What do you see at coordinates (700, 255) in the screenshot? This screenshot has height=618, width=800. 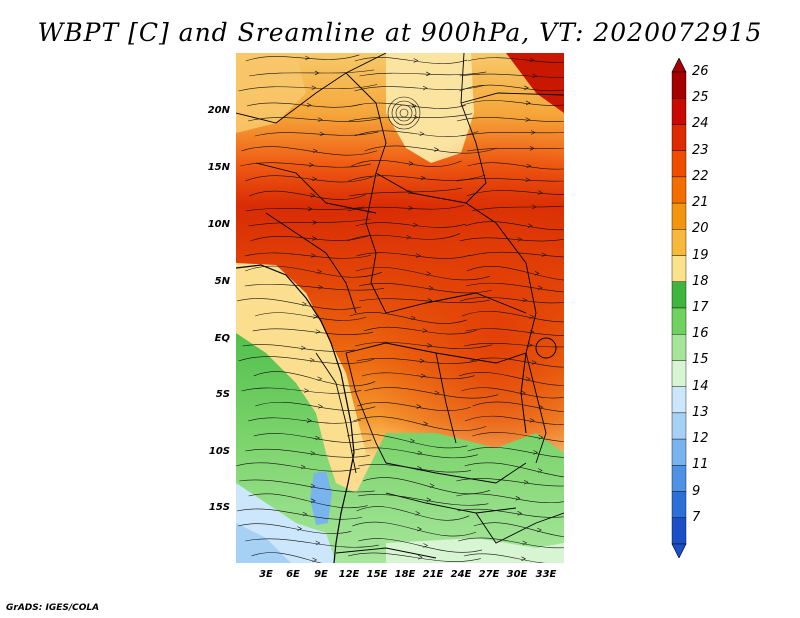 I see `colorbar-label: 19` at bounding box center [700, 255].